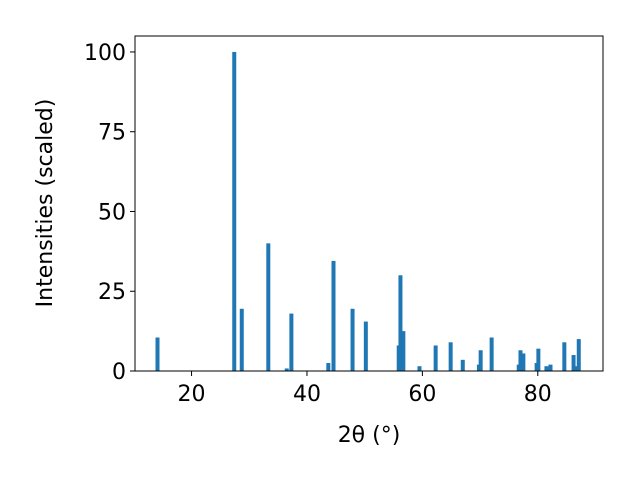 Image resolution: width=640 pixels, height=480 pixels. Describe the element at coordinates (369, 435) in the screenshot. I see `x-axis-label: 2θ (°)` at that location.